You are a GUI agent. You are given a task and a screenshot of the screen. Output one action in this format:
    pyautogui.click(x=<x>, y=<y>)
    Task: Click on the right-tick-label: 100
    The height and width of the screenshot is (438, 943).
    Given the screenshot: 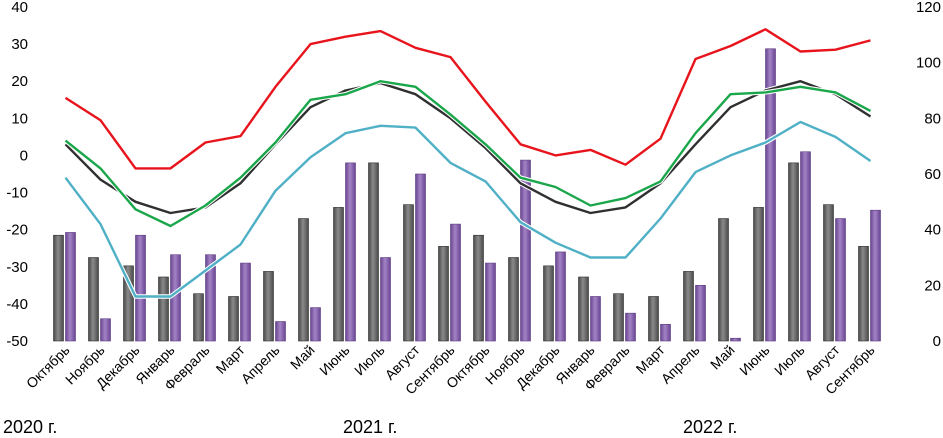 What is the action you would take?
    pyautogui.click(x=928, y=63)
    